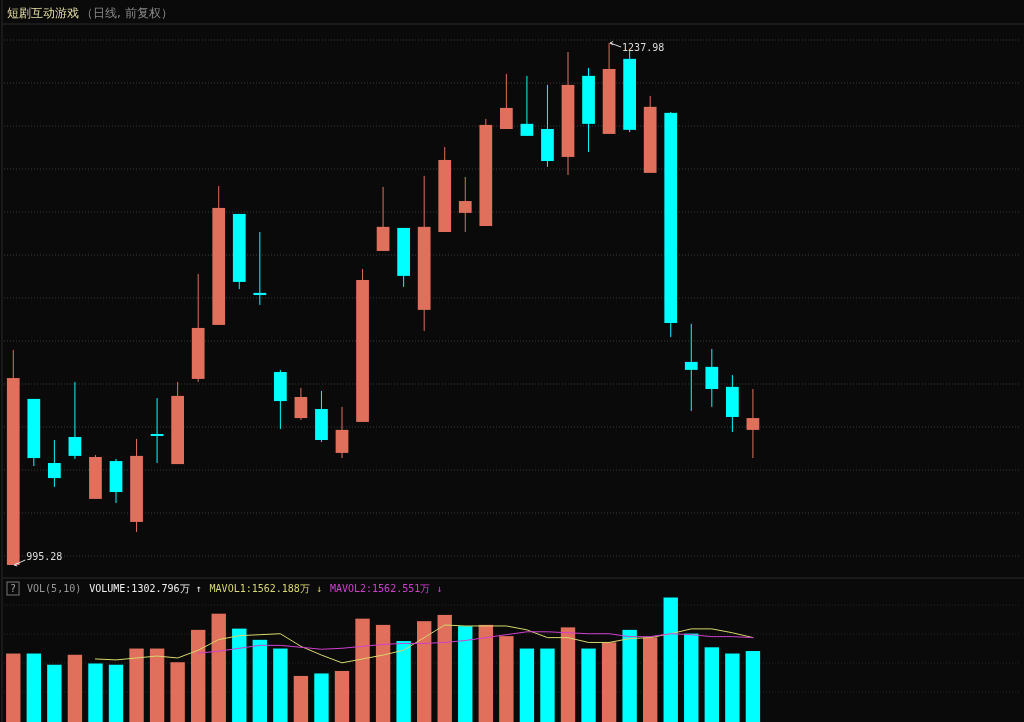  Describe the element at coordinates (43, 13) in the screenshot. I see `chart-title: 短剧互动游戏` at that location.